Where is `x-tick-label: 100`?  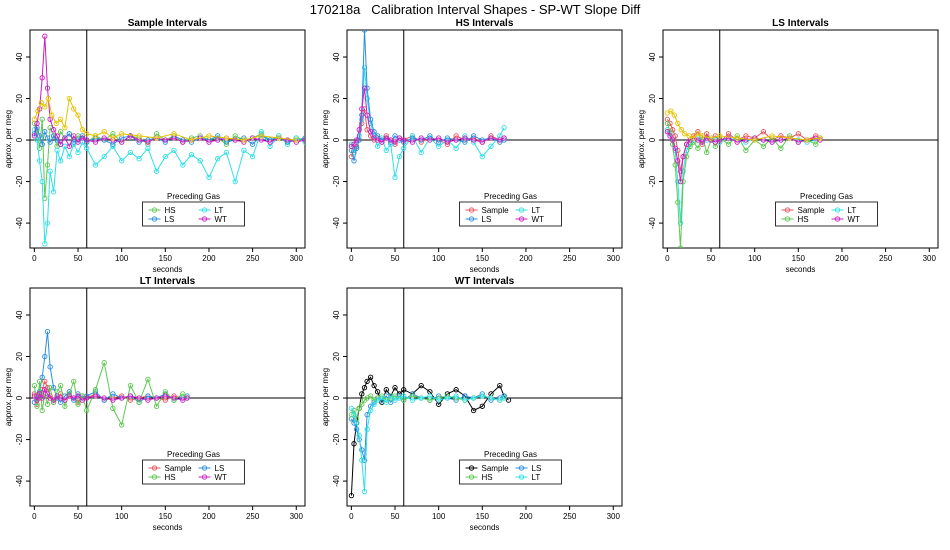 x-tick-label: 100 is located at coordinates (122, 258).